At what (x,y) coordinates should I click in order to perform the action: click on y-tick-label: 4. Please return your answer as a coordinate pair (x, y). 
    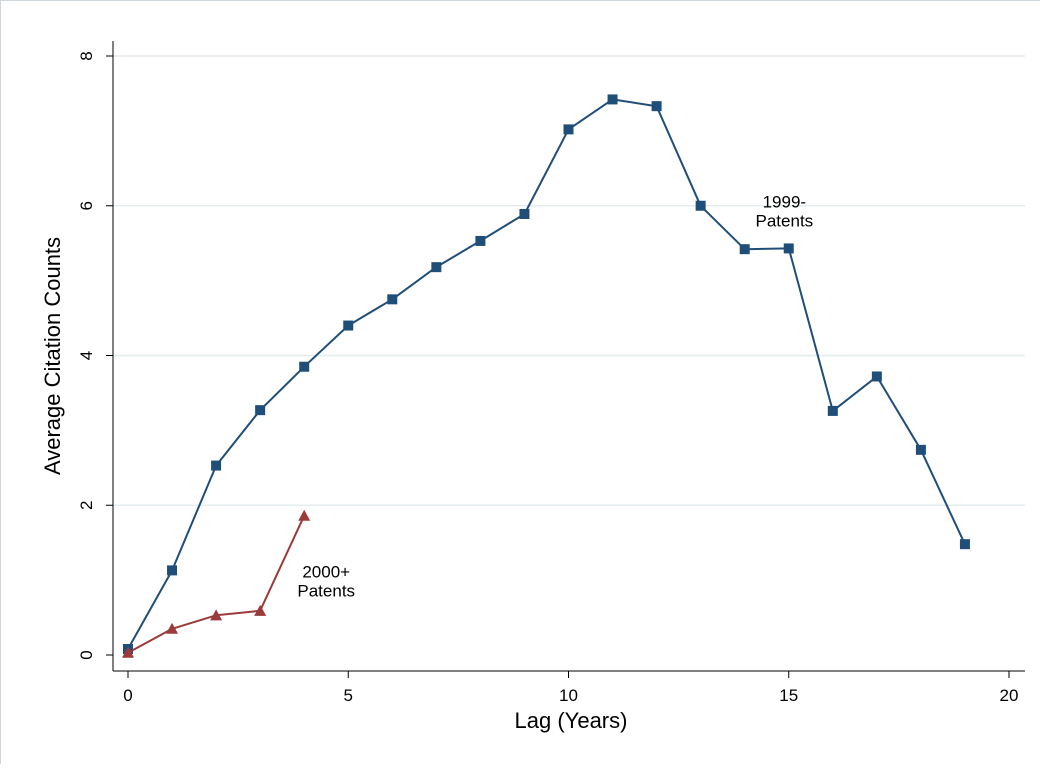
    Looking at the image, I should click on (86, 355).